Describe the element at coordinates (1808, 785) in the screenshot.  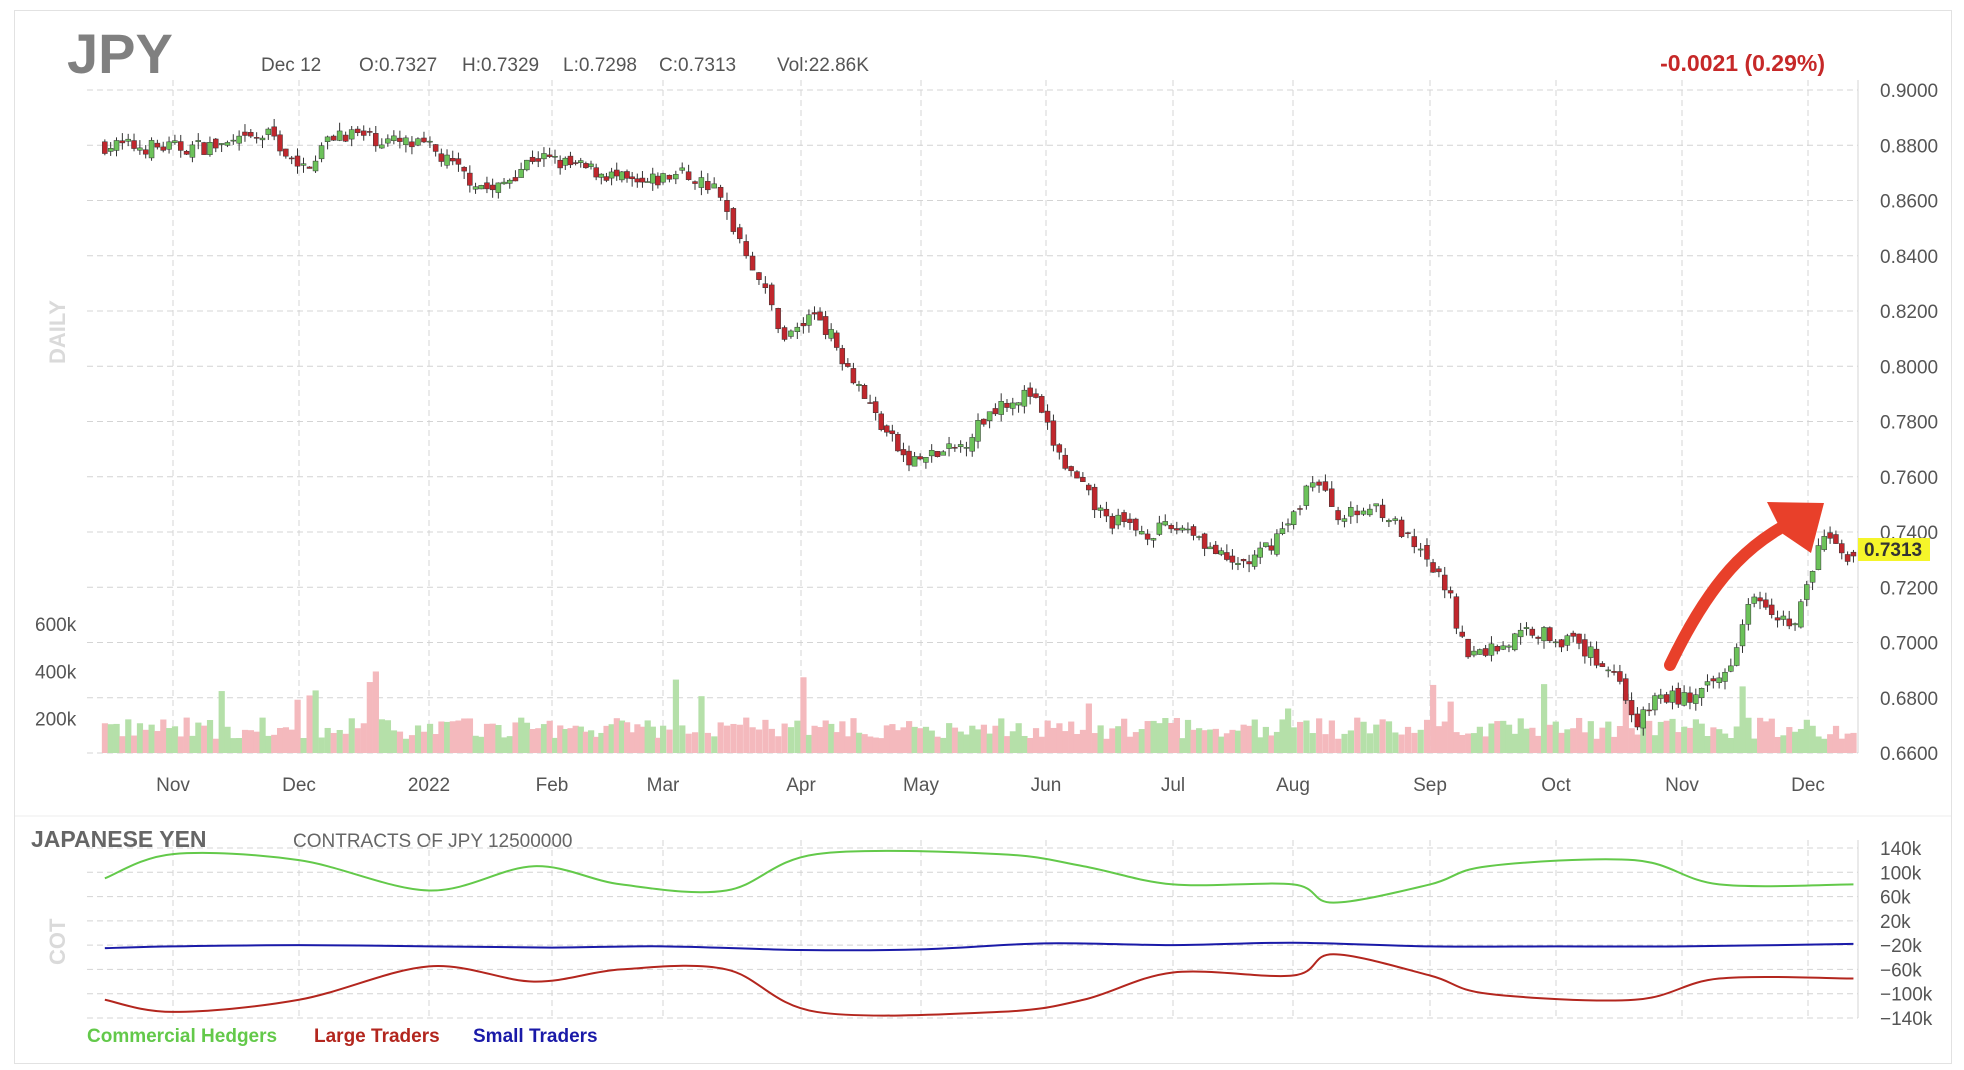
I see `price-x-tick-label: Dec` at that location.